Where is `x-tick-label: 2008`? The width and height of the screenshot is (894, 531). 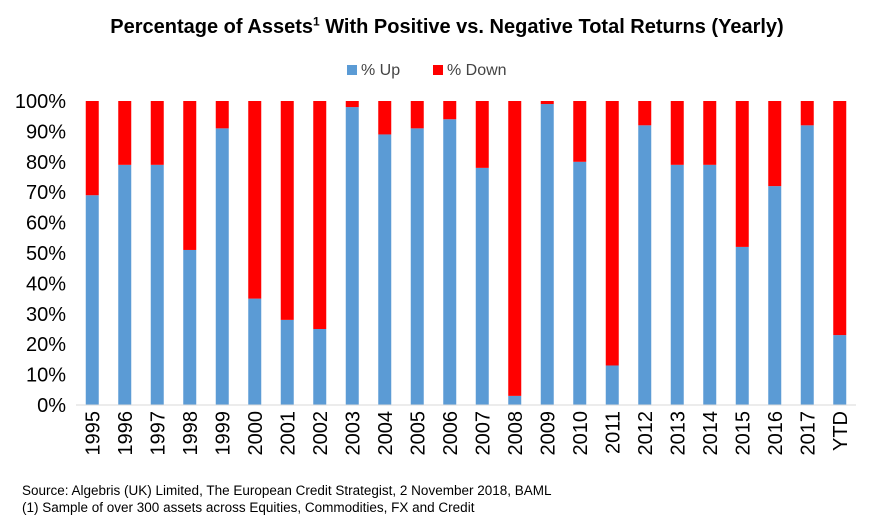 x-tick-label: 2008 is located at coordinates (516, 433).